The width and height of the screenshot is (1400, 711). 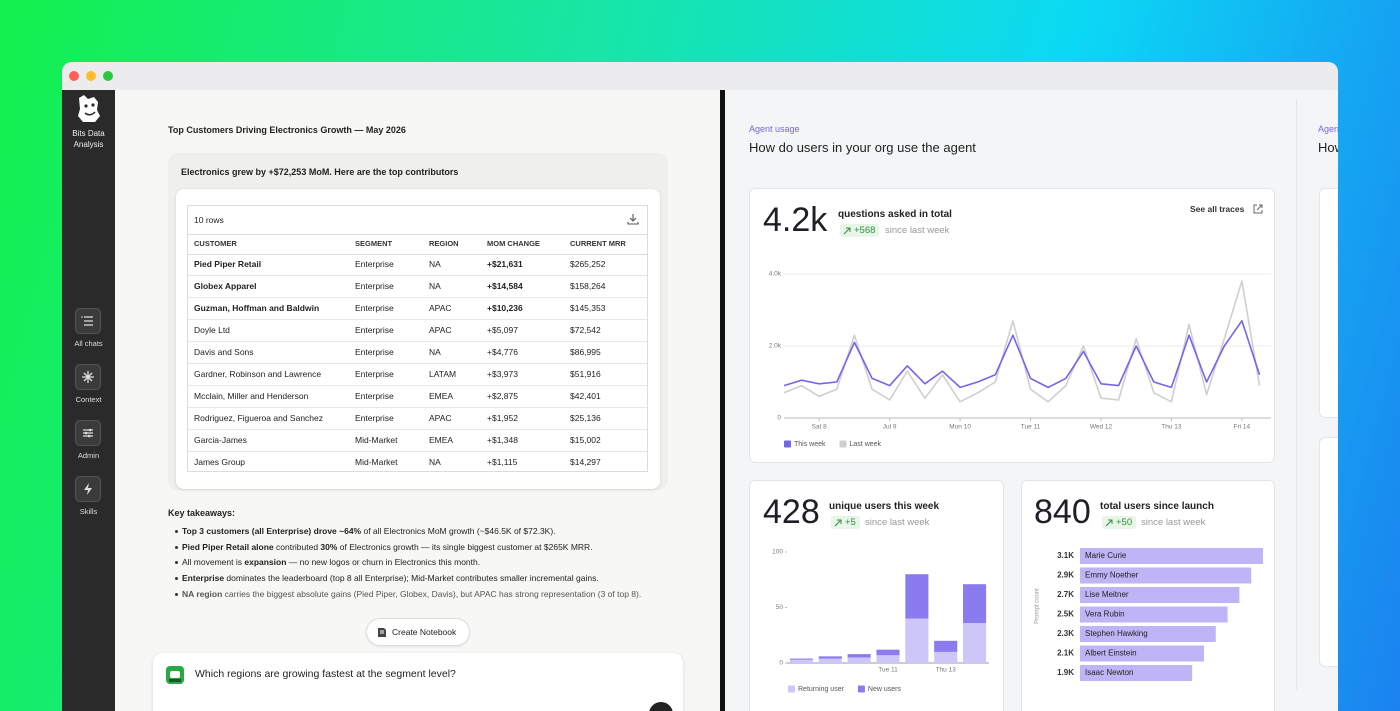 I want to click on table-cell: $14,297, so click(x=585, y=462).